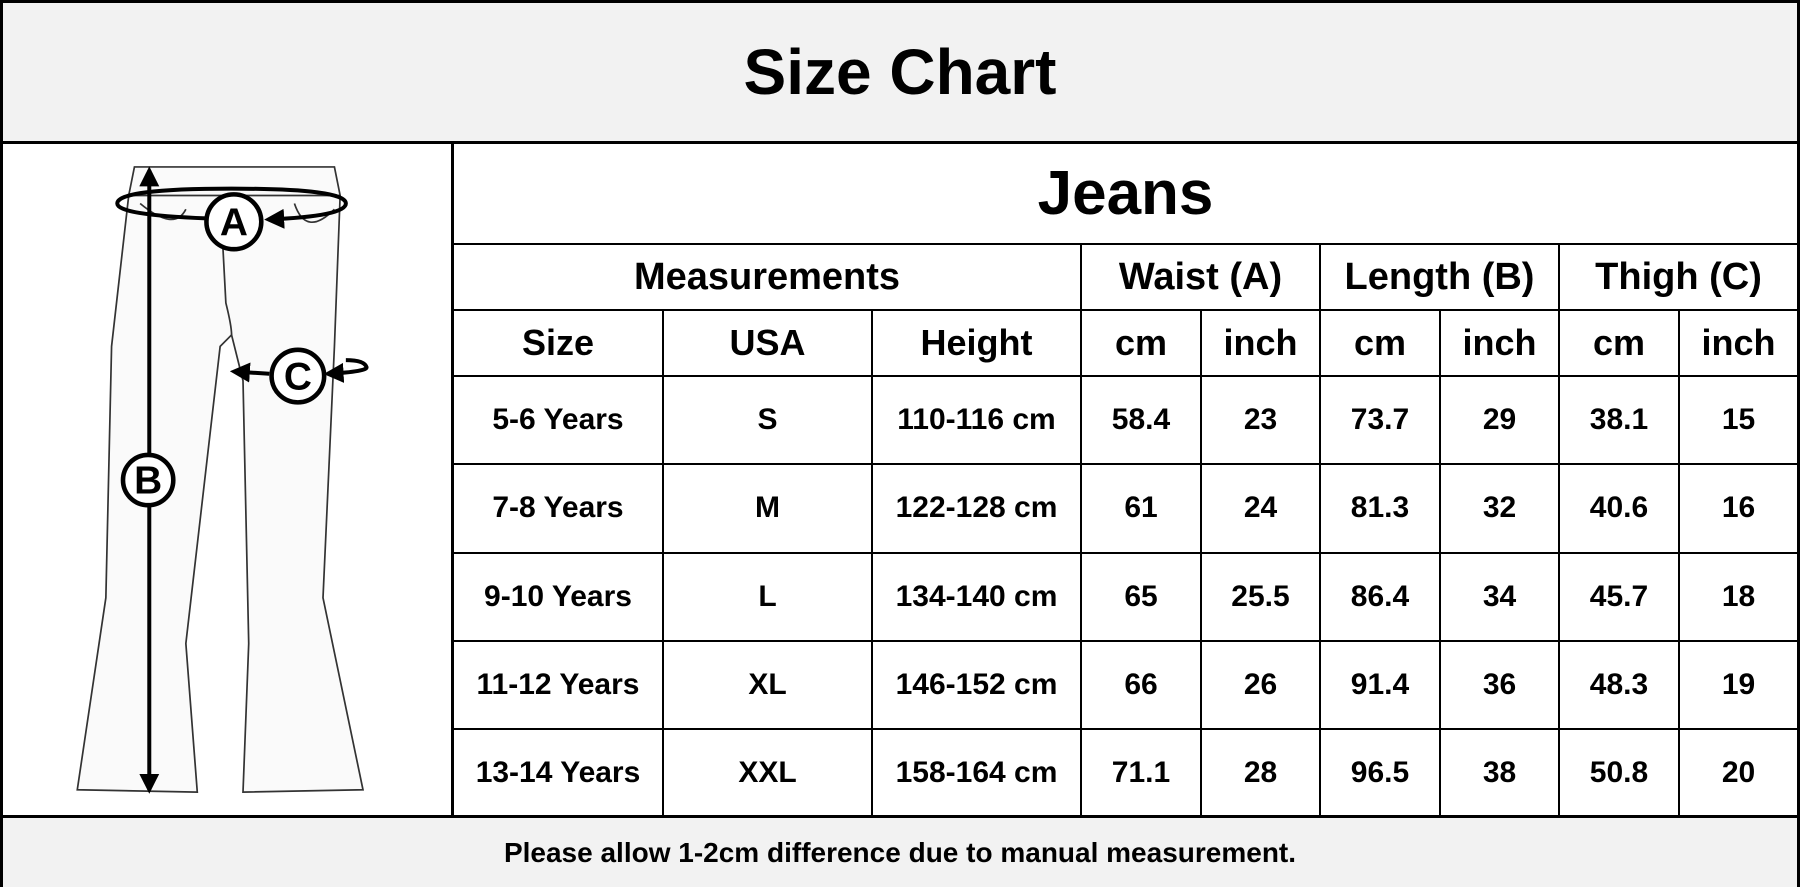 This screenshot has width=1800, height=887. I want to click on table-cell: 110-116 cm, so click(976, 420).